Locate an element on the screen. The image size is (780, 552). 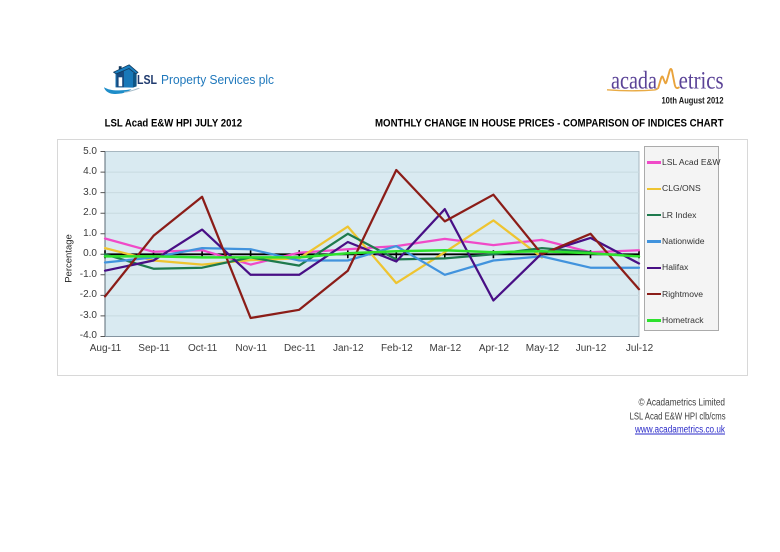
svg-text: LSL is located at coordinates (147, 79).